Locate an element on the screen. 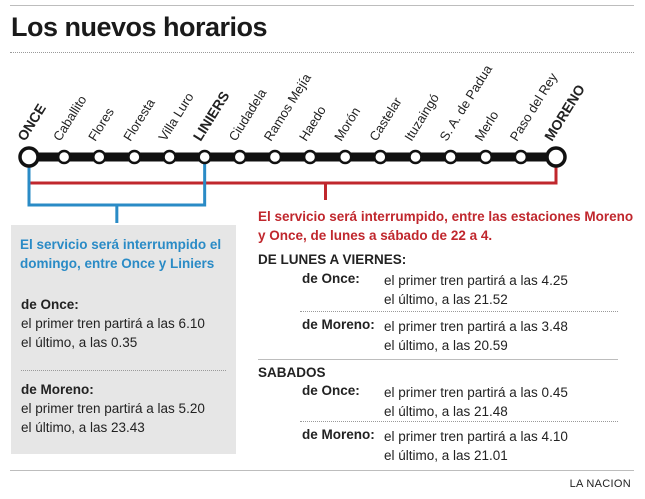 This screenshot has height=499, width=645. station-marker-once is located at coordinates (29, 157).